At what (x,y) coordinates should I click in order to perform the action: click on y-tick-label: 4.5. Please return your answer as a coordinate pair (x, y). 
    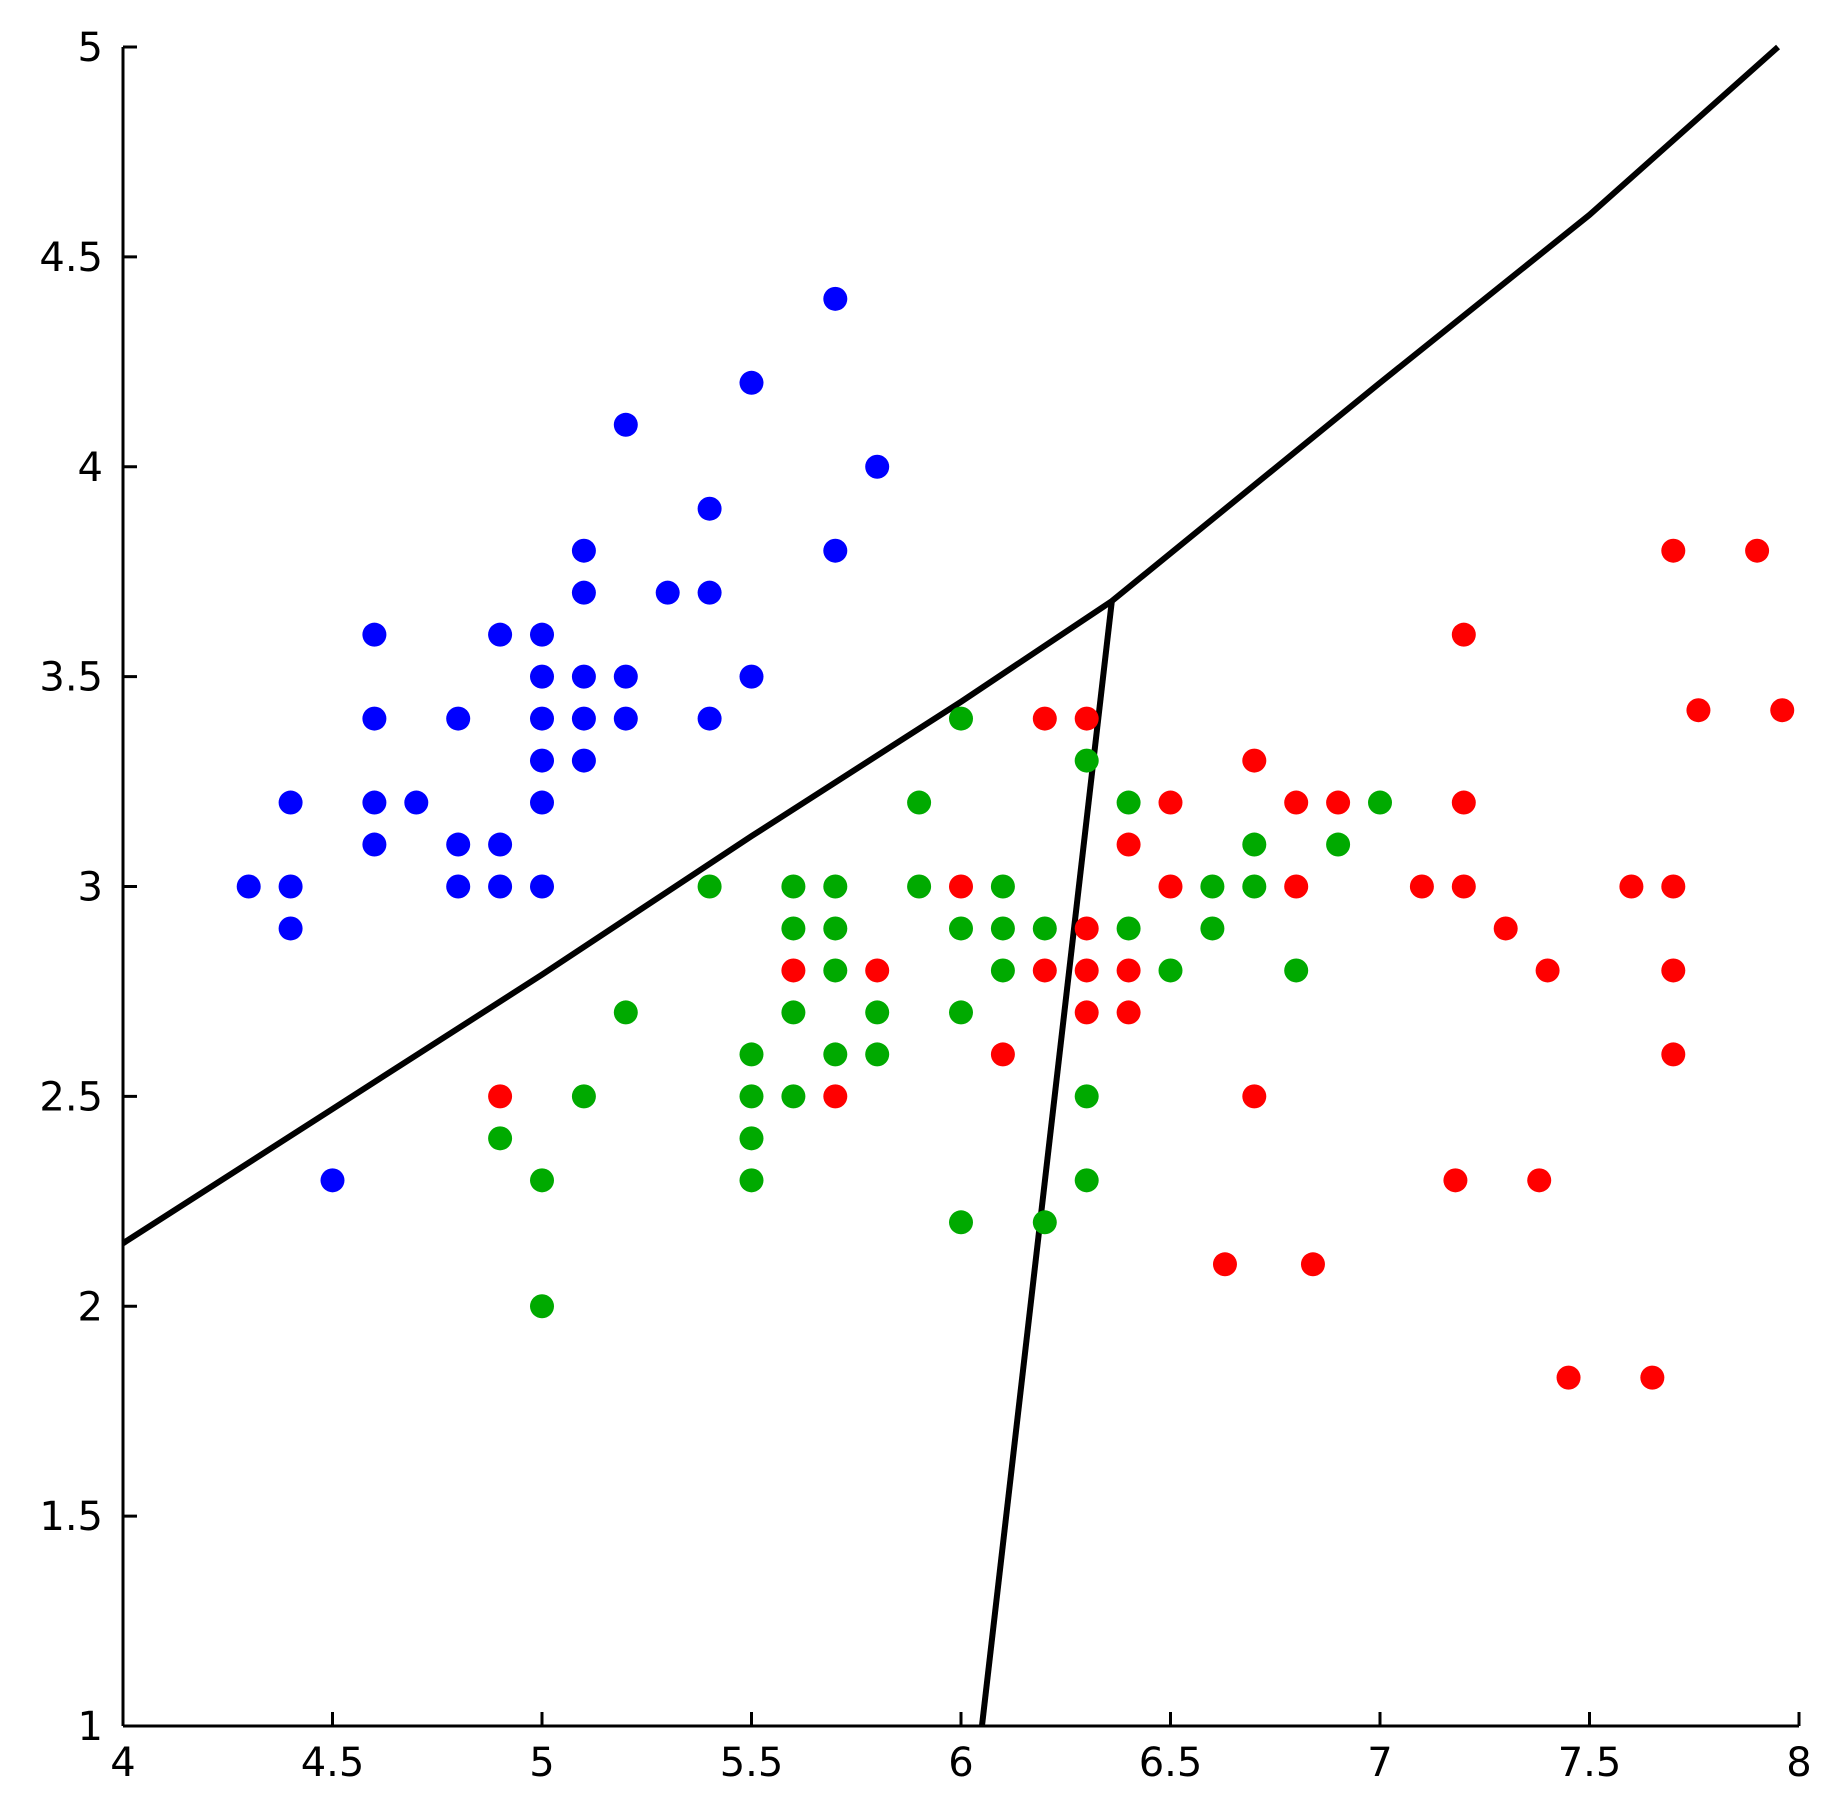
    Looking at the image, I should click on (71, 258).